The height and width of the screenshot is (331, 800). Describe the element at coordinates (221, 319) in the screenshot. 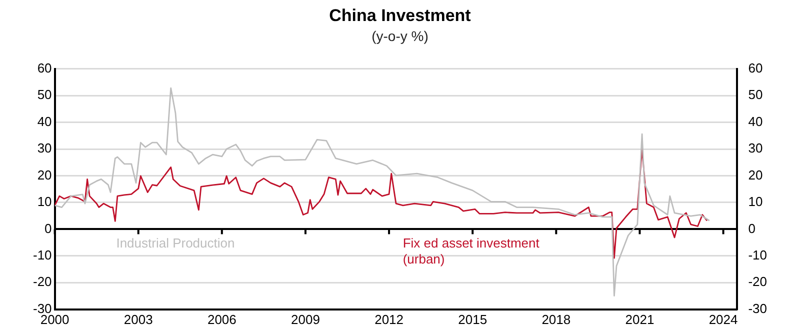

I see `x-tick-label: 2006` at that location.